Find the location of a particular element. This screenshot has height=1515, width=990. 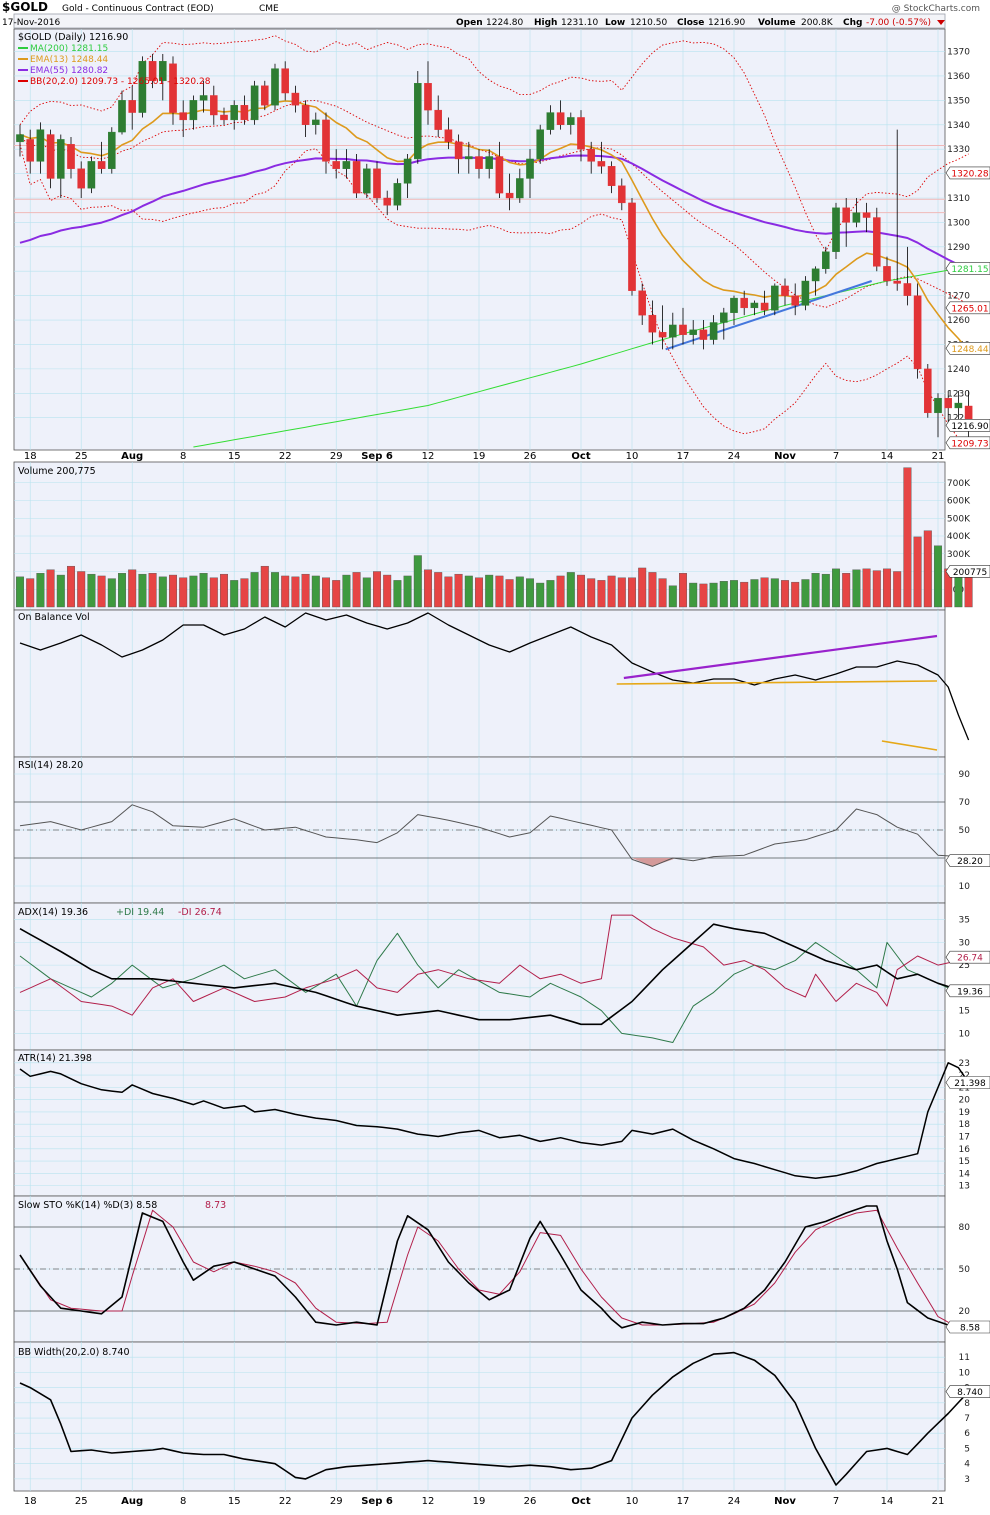

legend-label: EMA(13) 1248.44 is located at coordinates (69, 60).